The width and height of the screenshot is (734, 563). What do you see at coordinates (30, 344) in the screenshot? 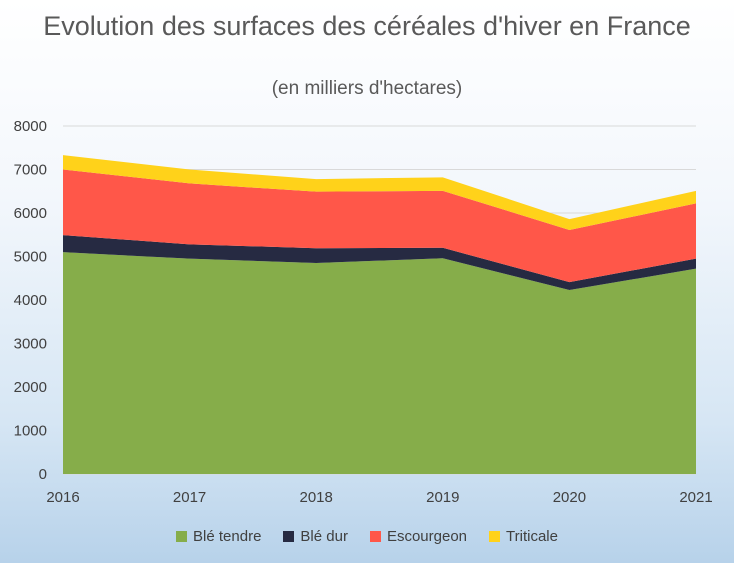
I see `y-tick-label: 3000` at bounding box center [30, 344].